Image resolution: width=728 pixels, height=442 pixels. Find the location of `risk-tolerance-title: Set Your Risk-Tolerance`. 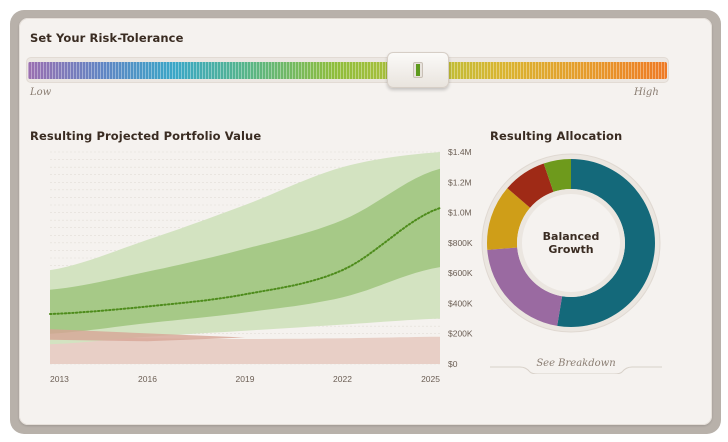

risk-tolerance-title: Set Your Risk-Tolerance is located at coordinates (107, 38).